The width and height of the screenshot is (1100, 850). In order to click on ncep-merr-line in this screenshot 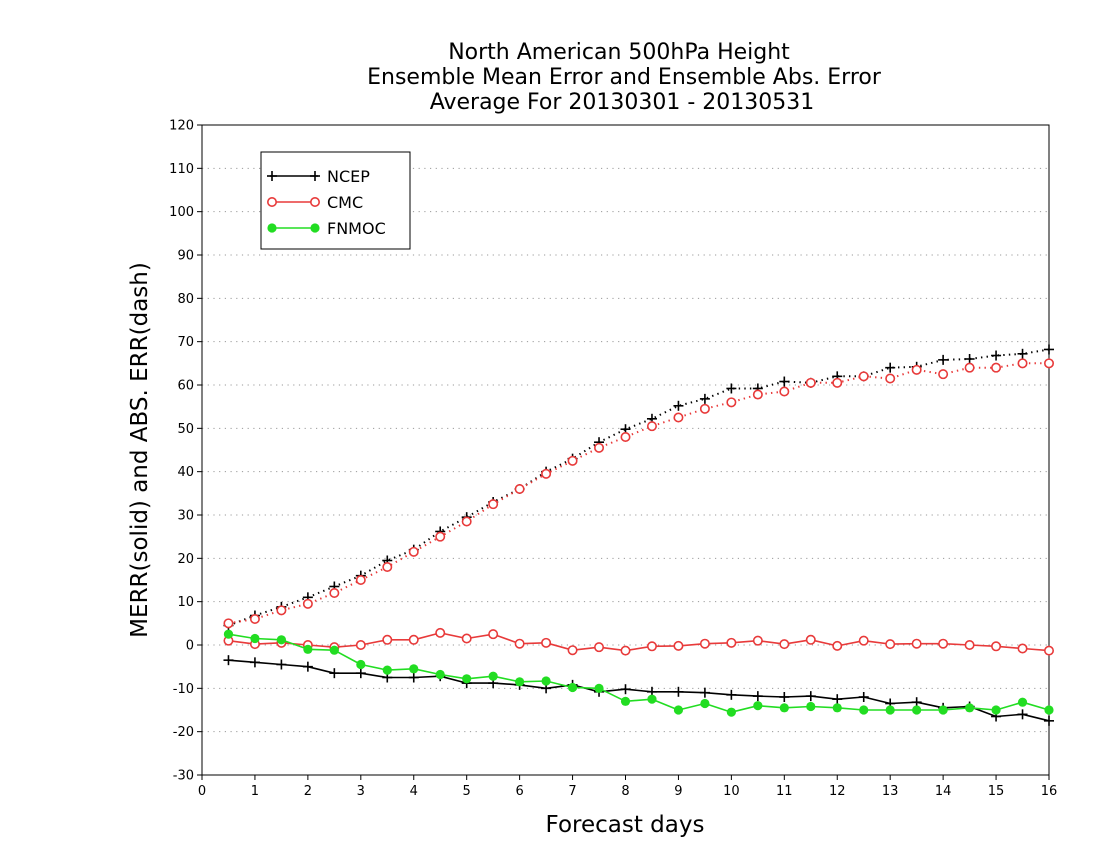, I will do `click(639, 690)`.